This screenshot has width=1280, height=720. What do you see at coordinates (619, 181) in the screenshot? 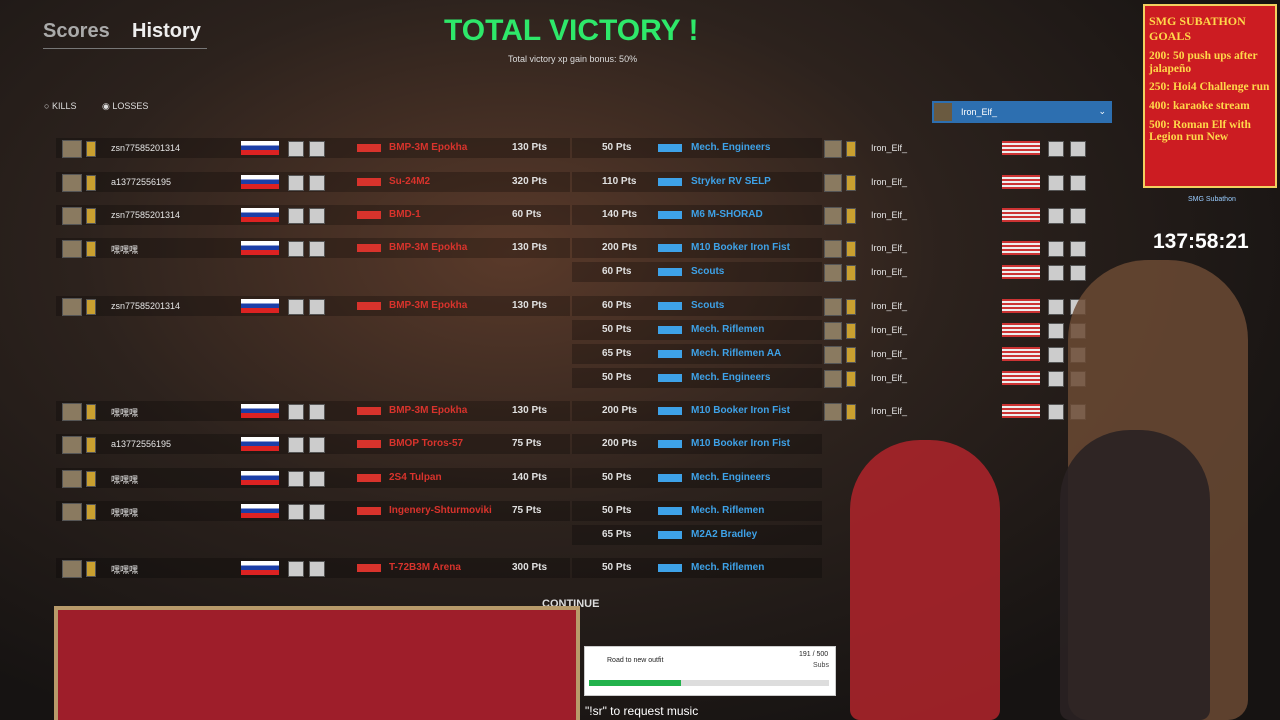
I see `points: 110 Pts` at bounding box center [619, 181].